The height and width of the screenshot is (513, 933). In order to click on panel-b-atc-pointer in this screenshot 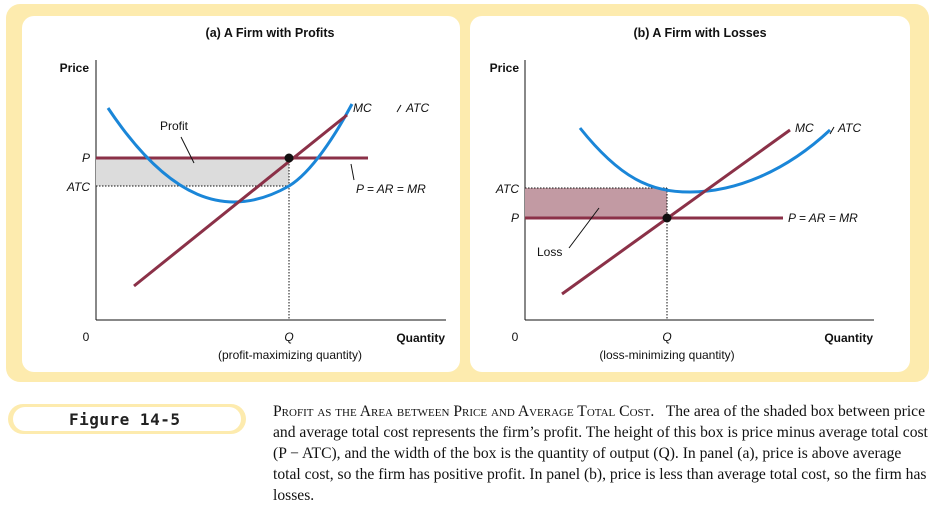, I will do `click(832, 130)`.